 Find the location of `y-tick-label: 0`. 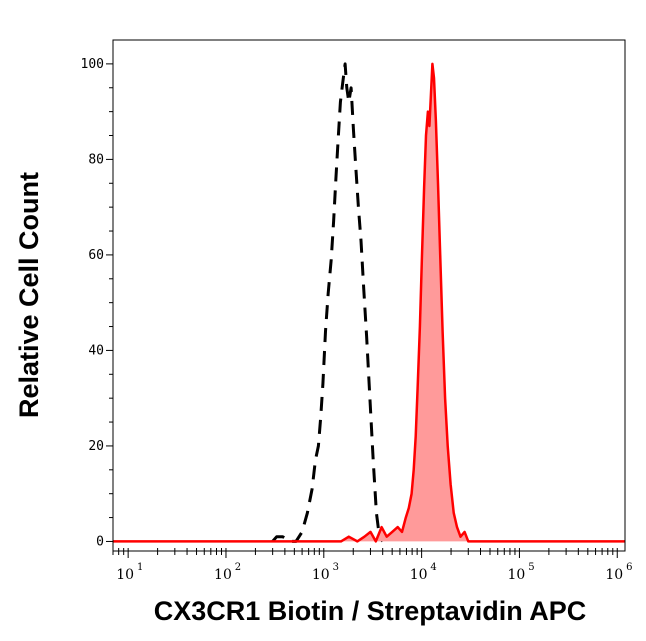

y-tick-label: 0 is located at coordinates (100, 541).